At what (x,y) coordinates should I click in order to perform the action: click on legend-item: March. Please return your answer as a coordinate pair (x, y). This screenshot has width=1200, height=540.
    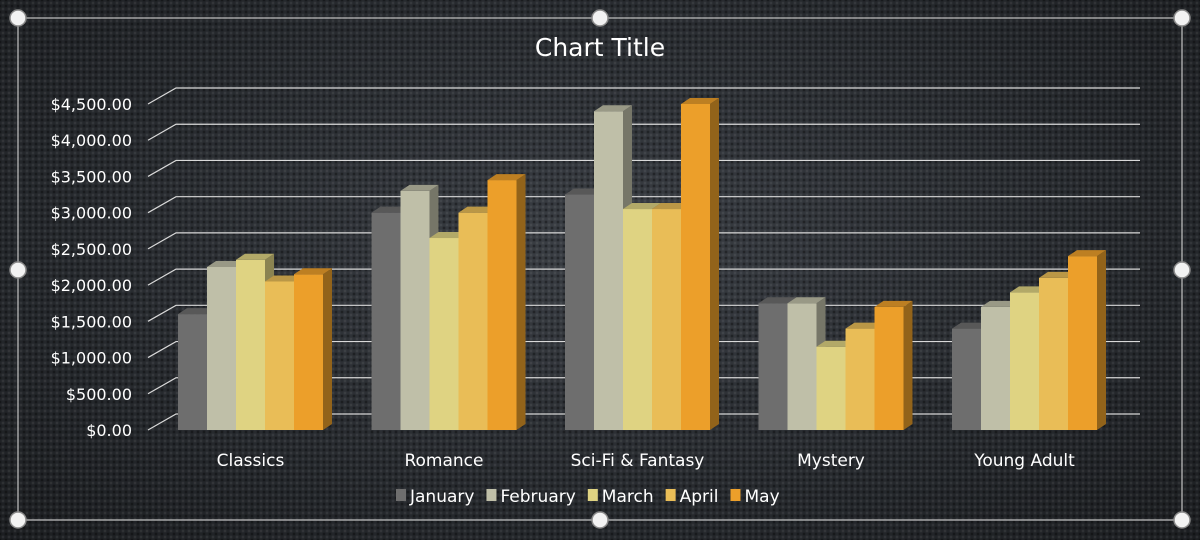
    Looking at the image, I should click on (620, 497).